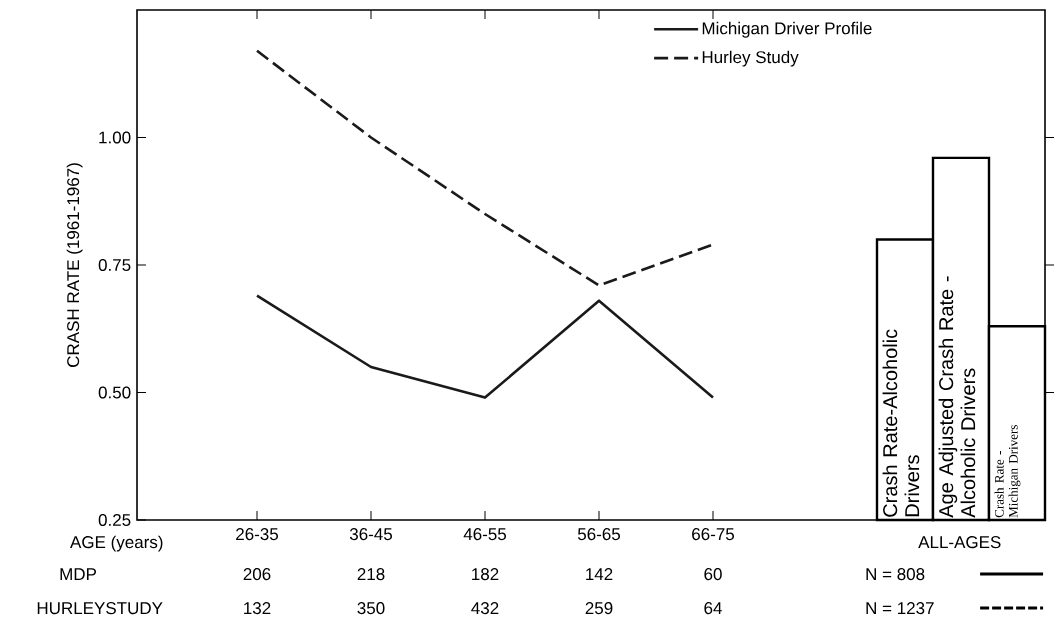 The height and width of the screenshot is (623, 1057). What do you see at coordinates (115, 137) in the screenshot?
I see `y-tick-label: 1.00` at bounding box center [115, 137].